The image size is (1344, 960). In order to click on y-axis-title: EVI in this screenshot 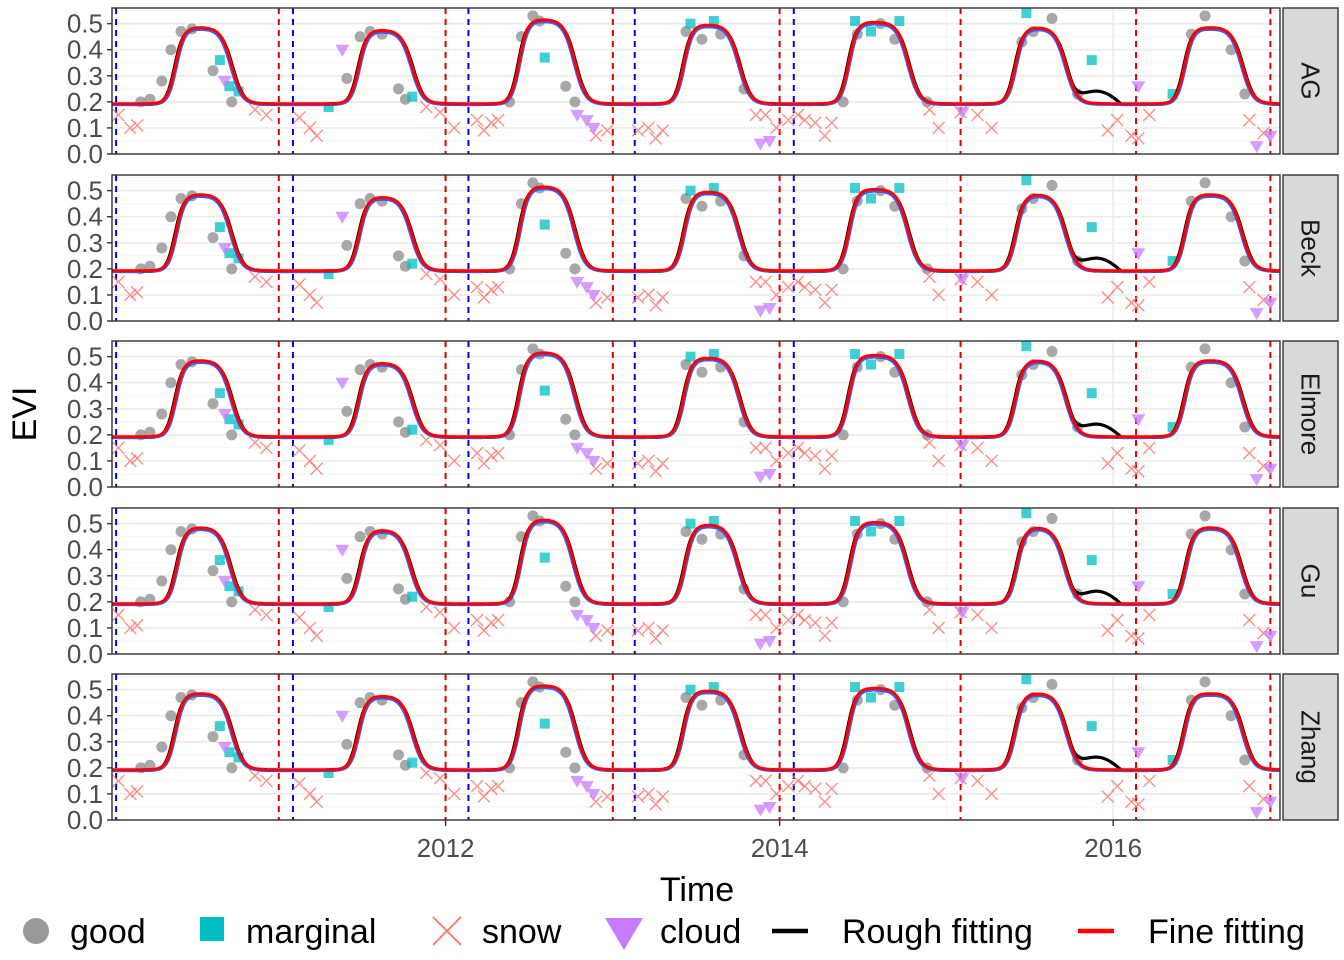, I will do `click(25, 414)`.